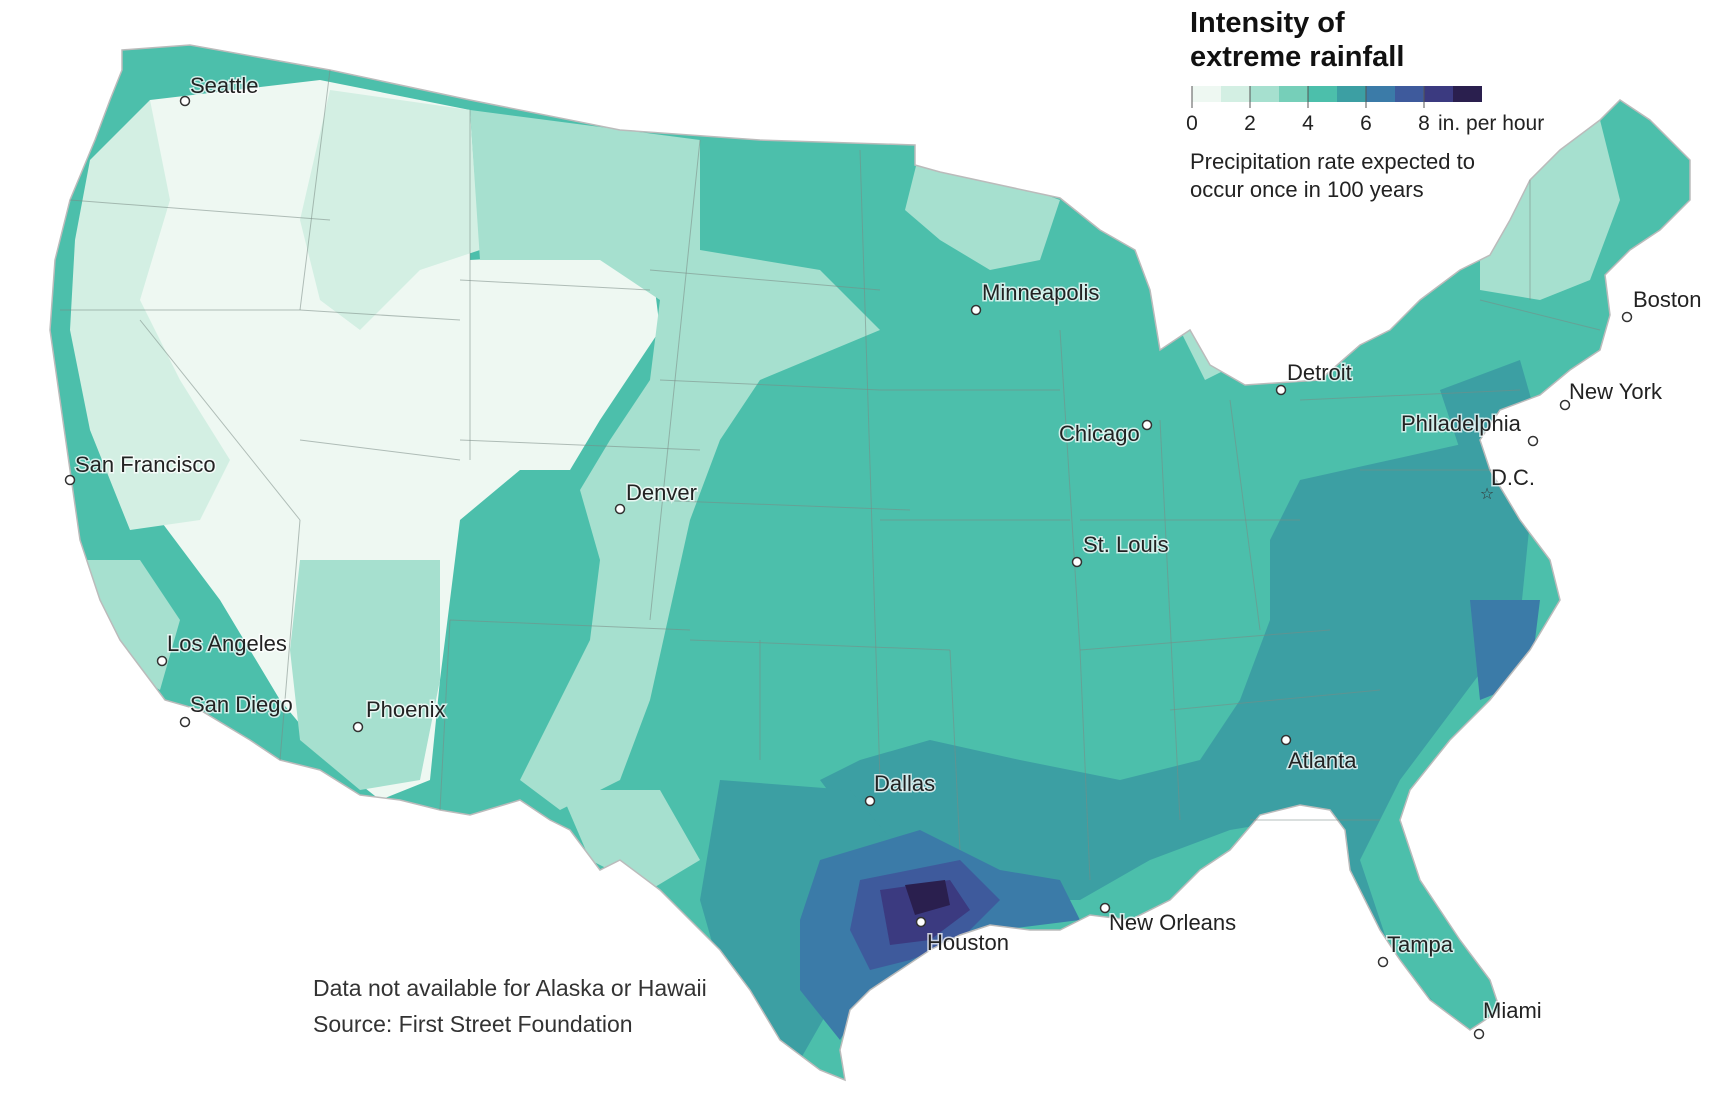 The height and width of the screenshot is (1102, 1719). I want to click on legend-tick-label: 0, so click(1192, 123).